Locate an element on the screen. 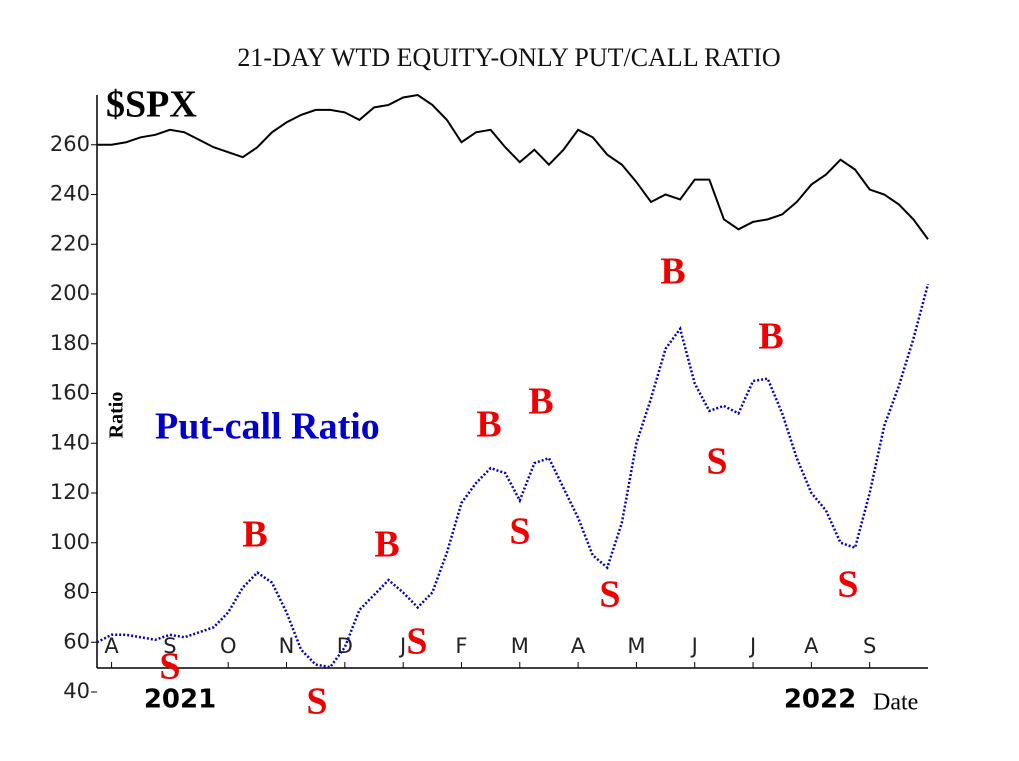 This screenshot has width=1019, height=761. y-tick-label: 200 is located at coordinates (70, 293).